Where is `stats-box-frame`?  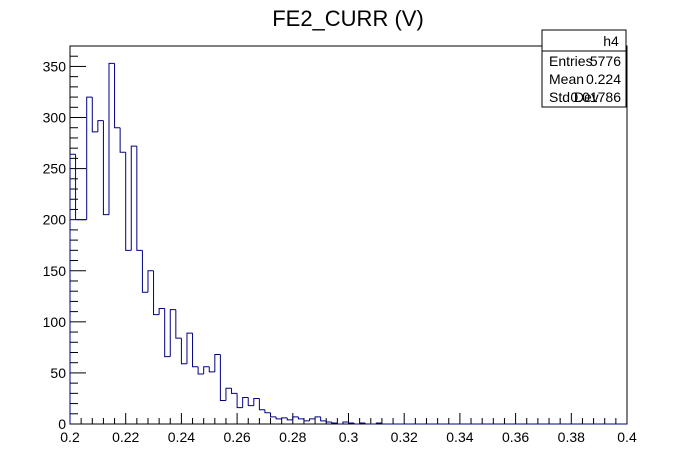
stats-box-frame is located at coordinates (584, 68).